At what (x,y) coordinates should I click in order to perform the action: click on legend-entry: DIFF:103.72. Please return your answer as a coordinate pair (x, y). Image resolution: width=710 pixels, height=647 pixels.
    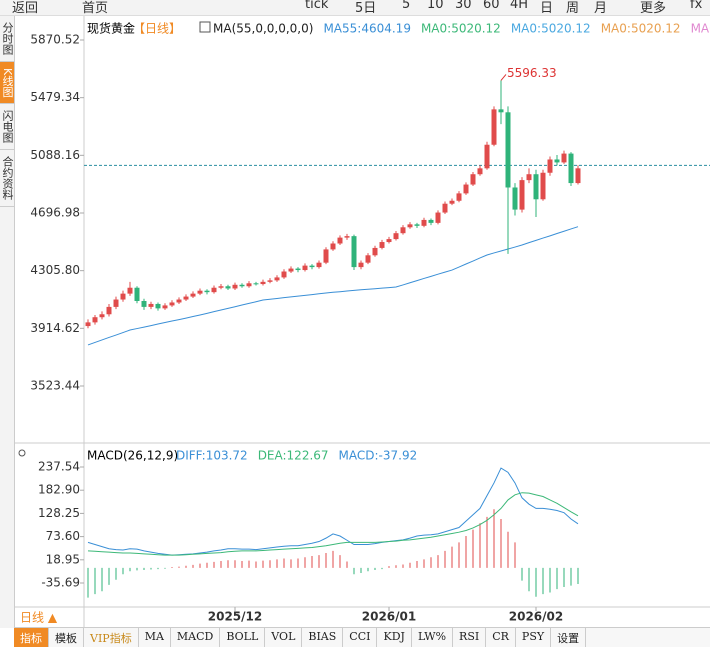
    Looking at the image, I should click on (212, 456).